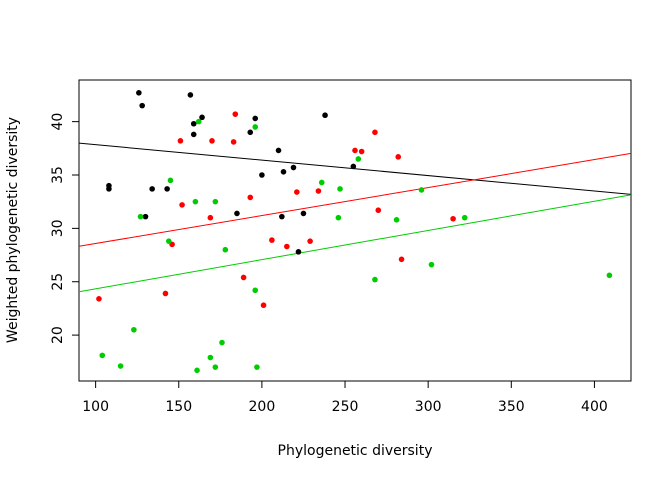  I want to click on x-tick-label: 200, so click(262, 407).